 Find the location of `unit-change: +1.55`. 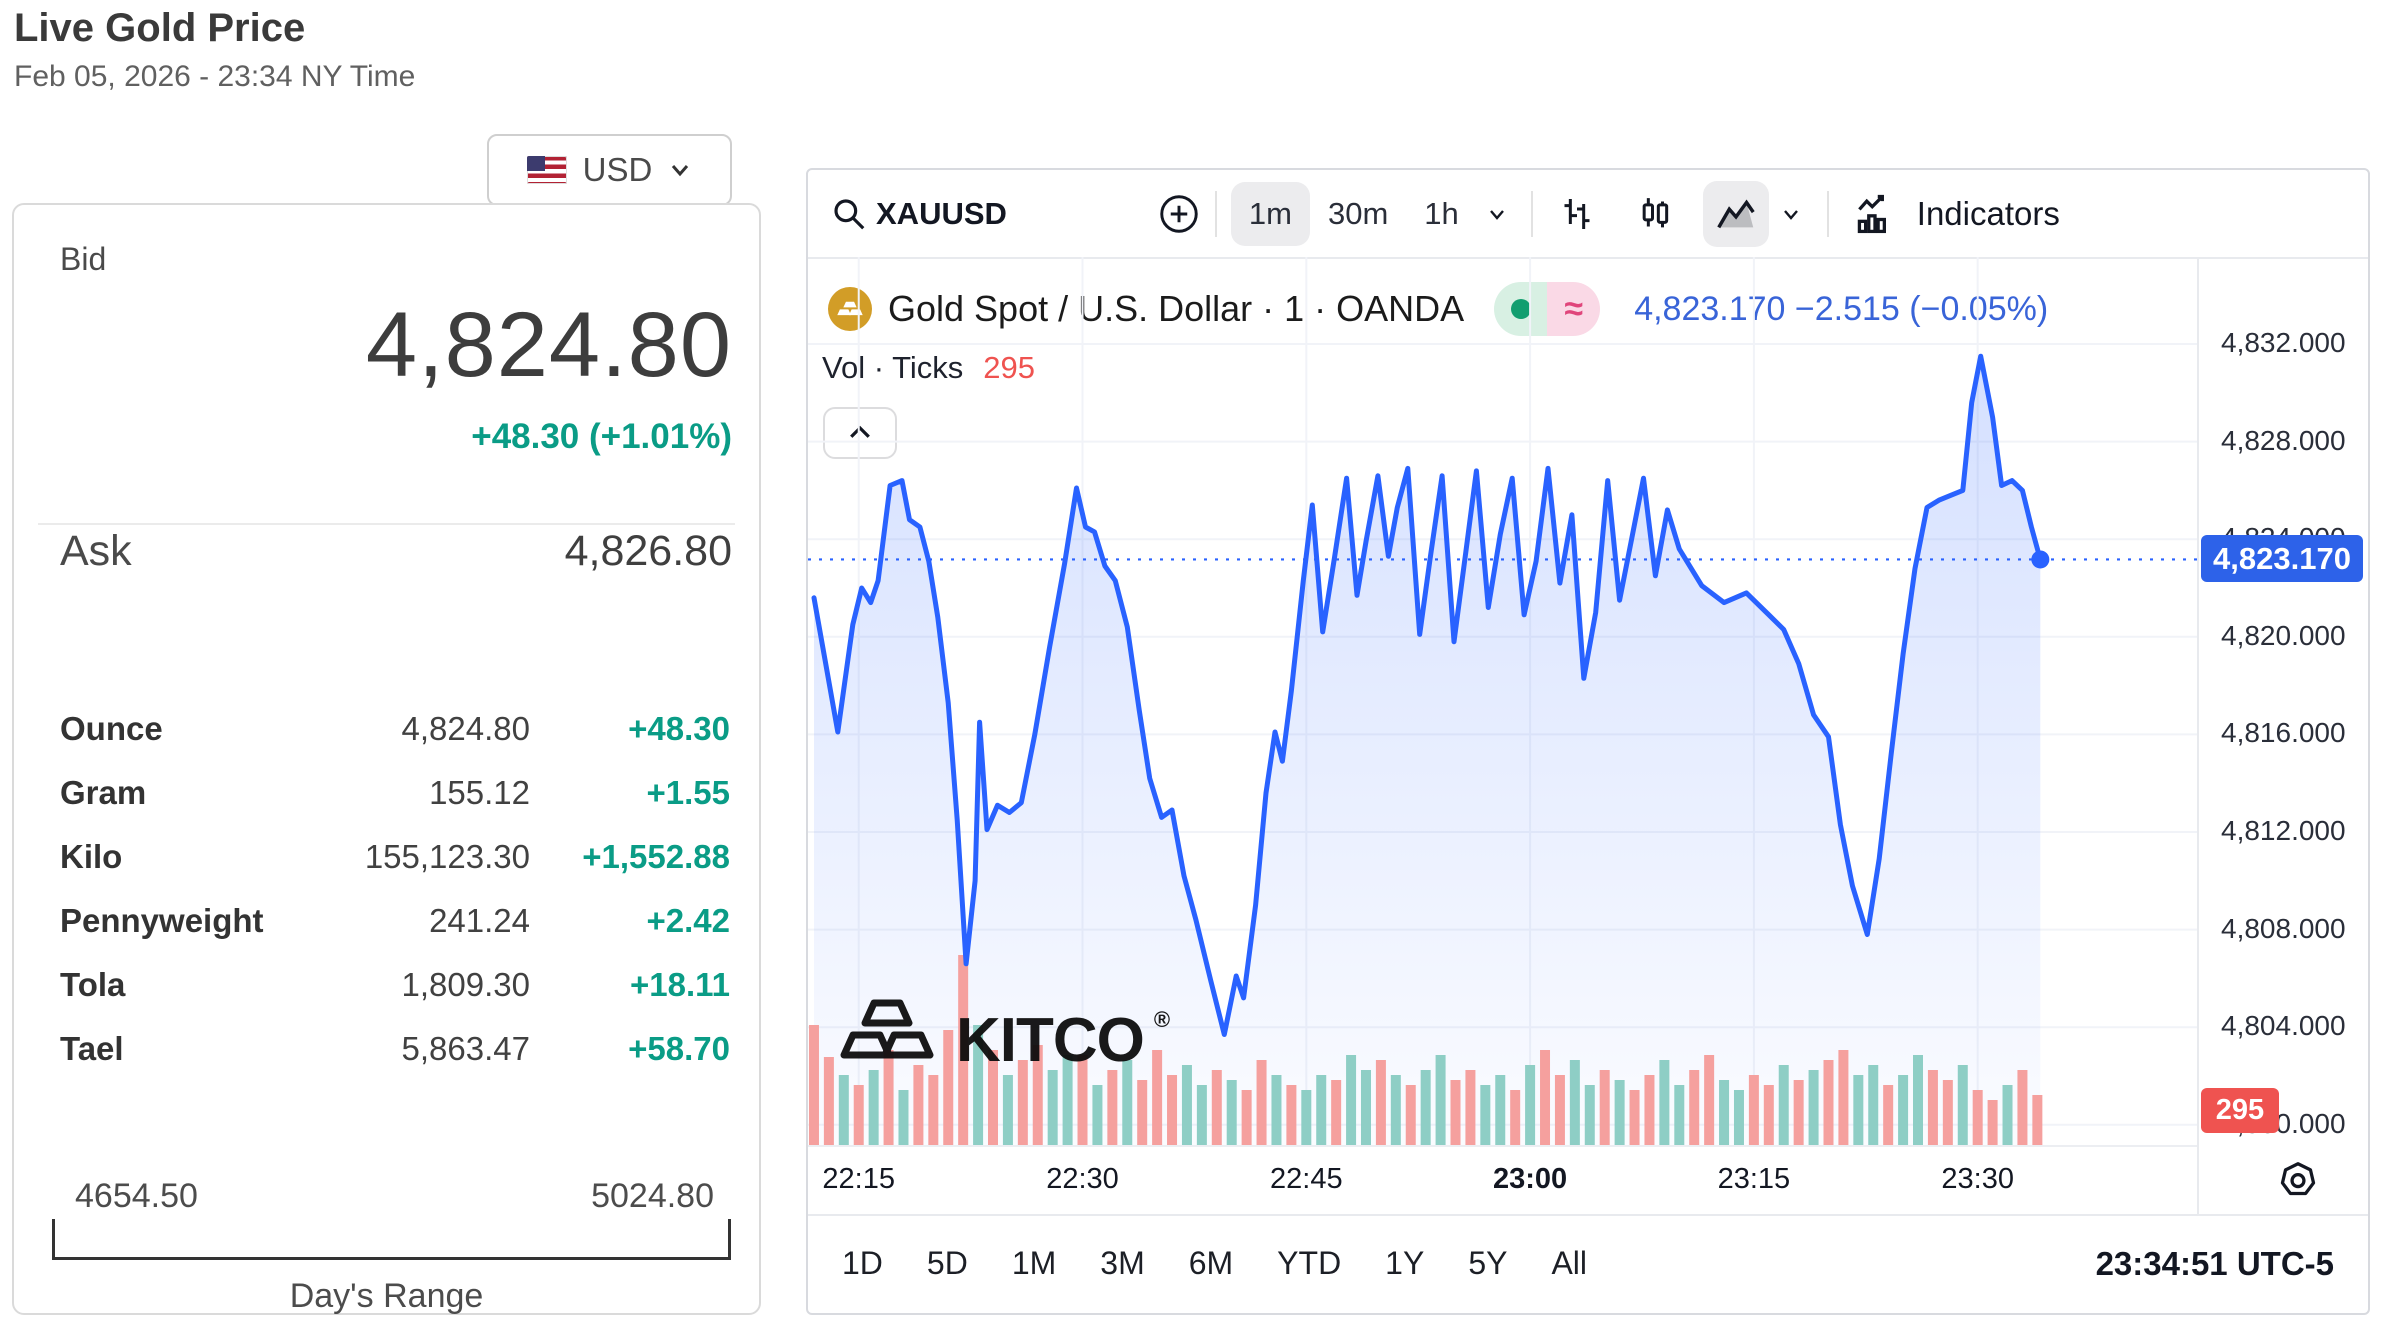

unit-change: +1.55 is located at coordinates (688, 792).